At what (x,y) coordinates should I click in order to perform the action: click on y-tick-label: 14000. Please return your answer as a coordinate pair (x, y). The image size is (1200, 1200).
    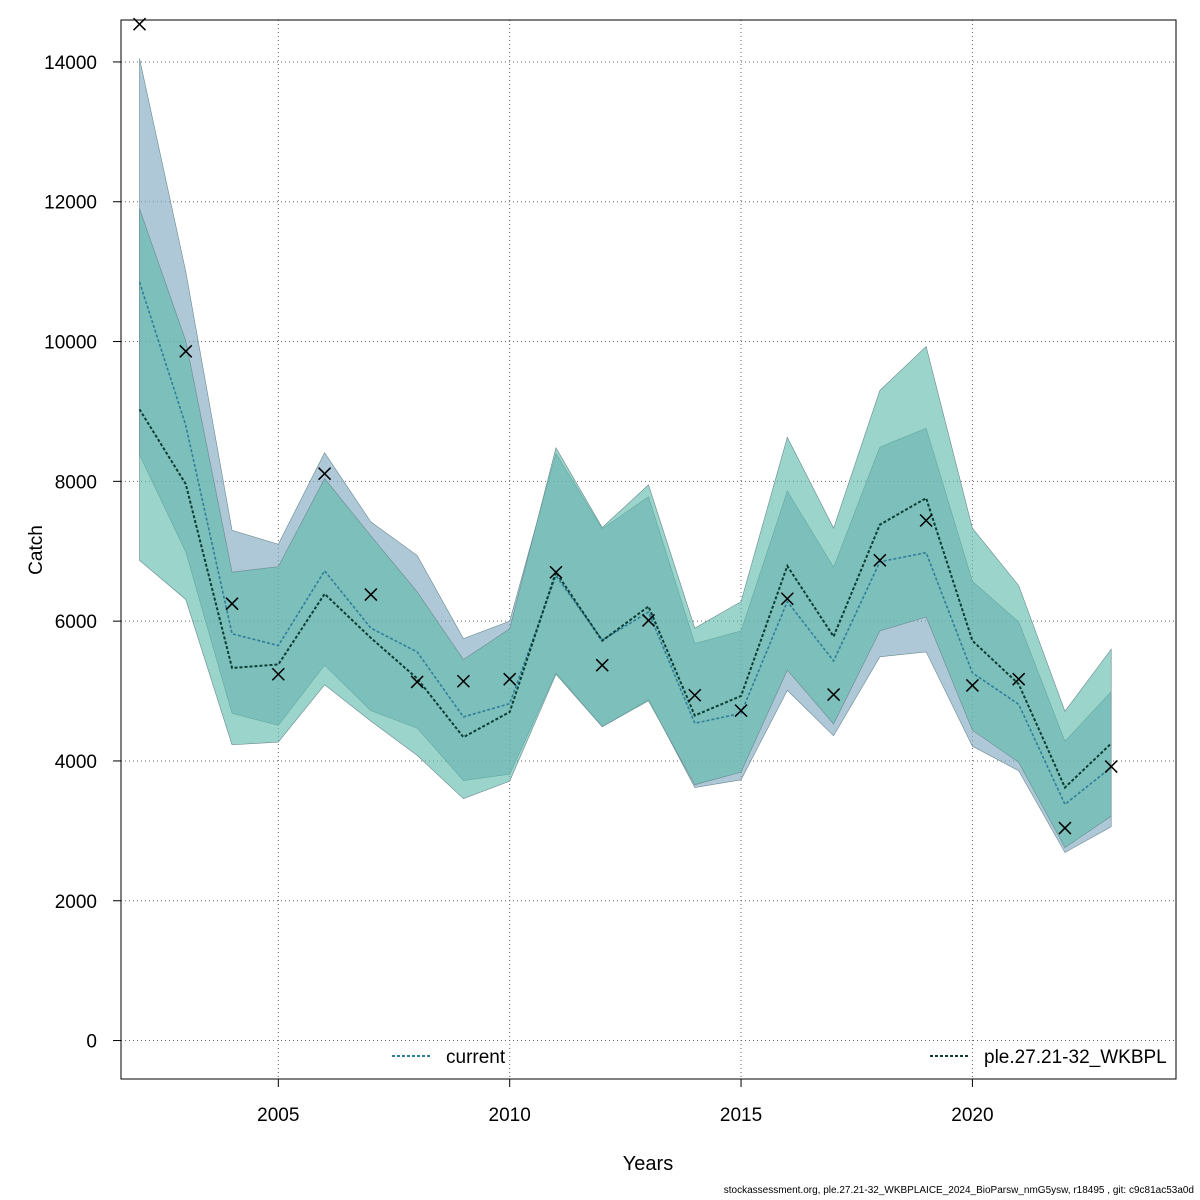
    Looking at the image, I should click on (70, 63).